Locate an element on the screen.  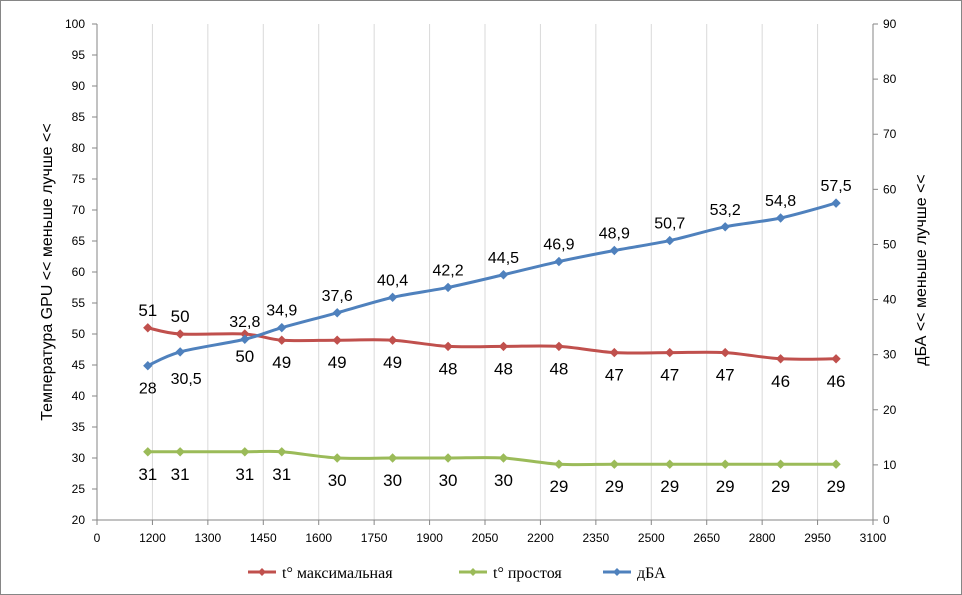
series-2-data-label: 44,5 is located at coordinates (503, 258).